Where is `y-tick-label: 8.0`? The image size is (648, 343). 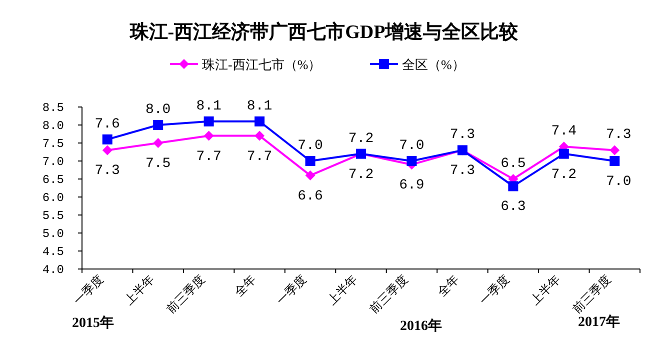 y-tick-label: 8.0 is located at coordinates (53, 126).